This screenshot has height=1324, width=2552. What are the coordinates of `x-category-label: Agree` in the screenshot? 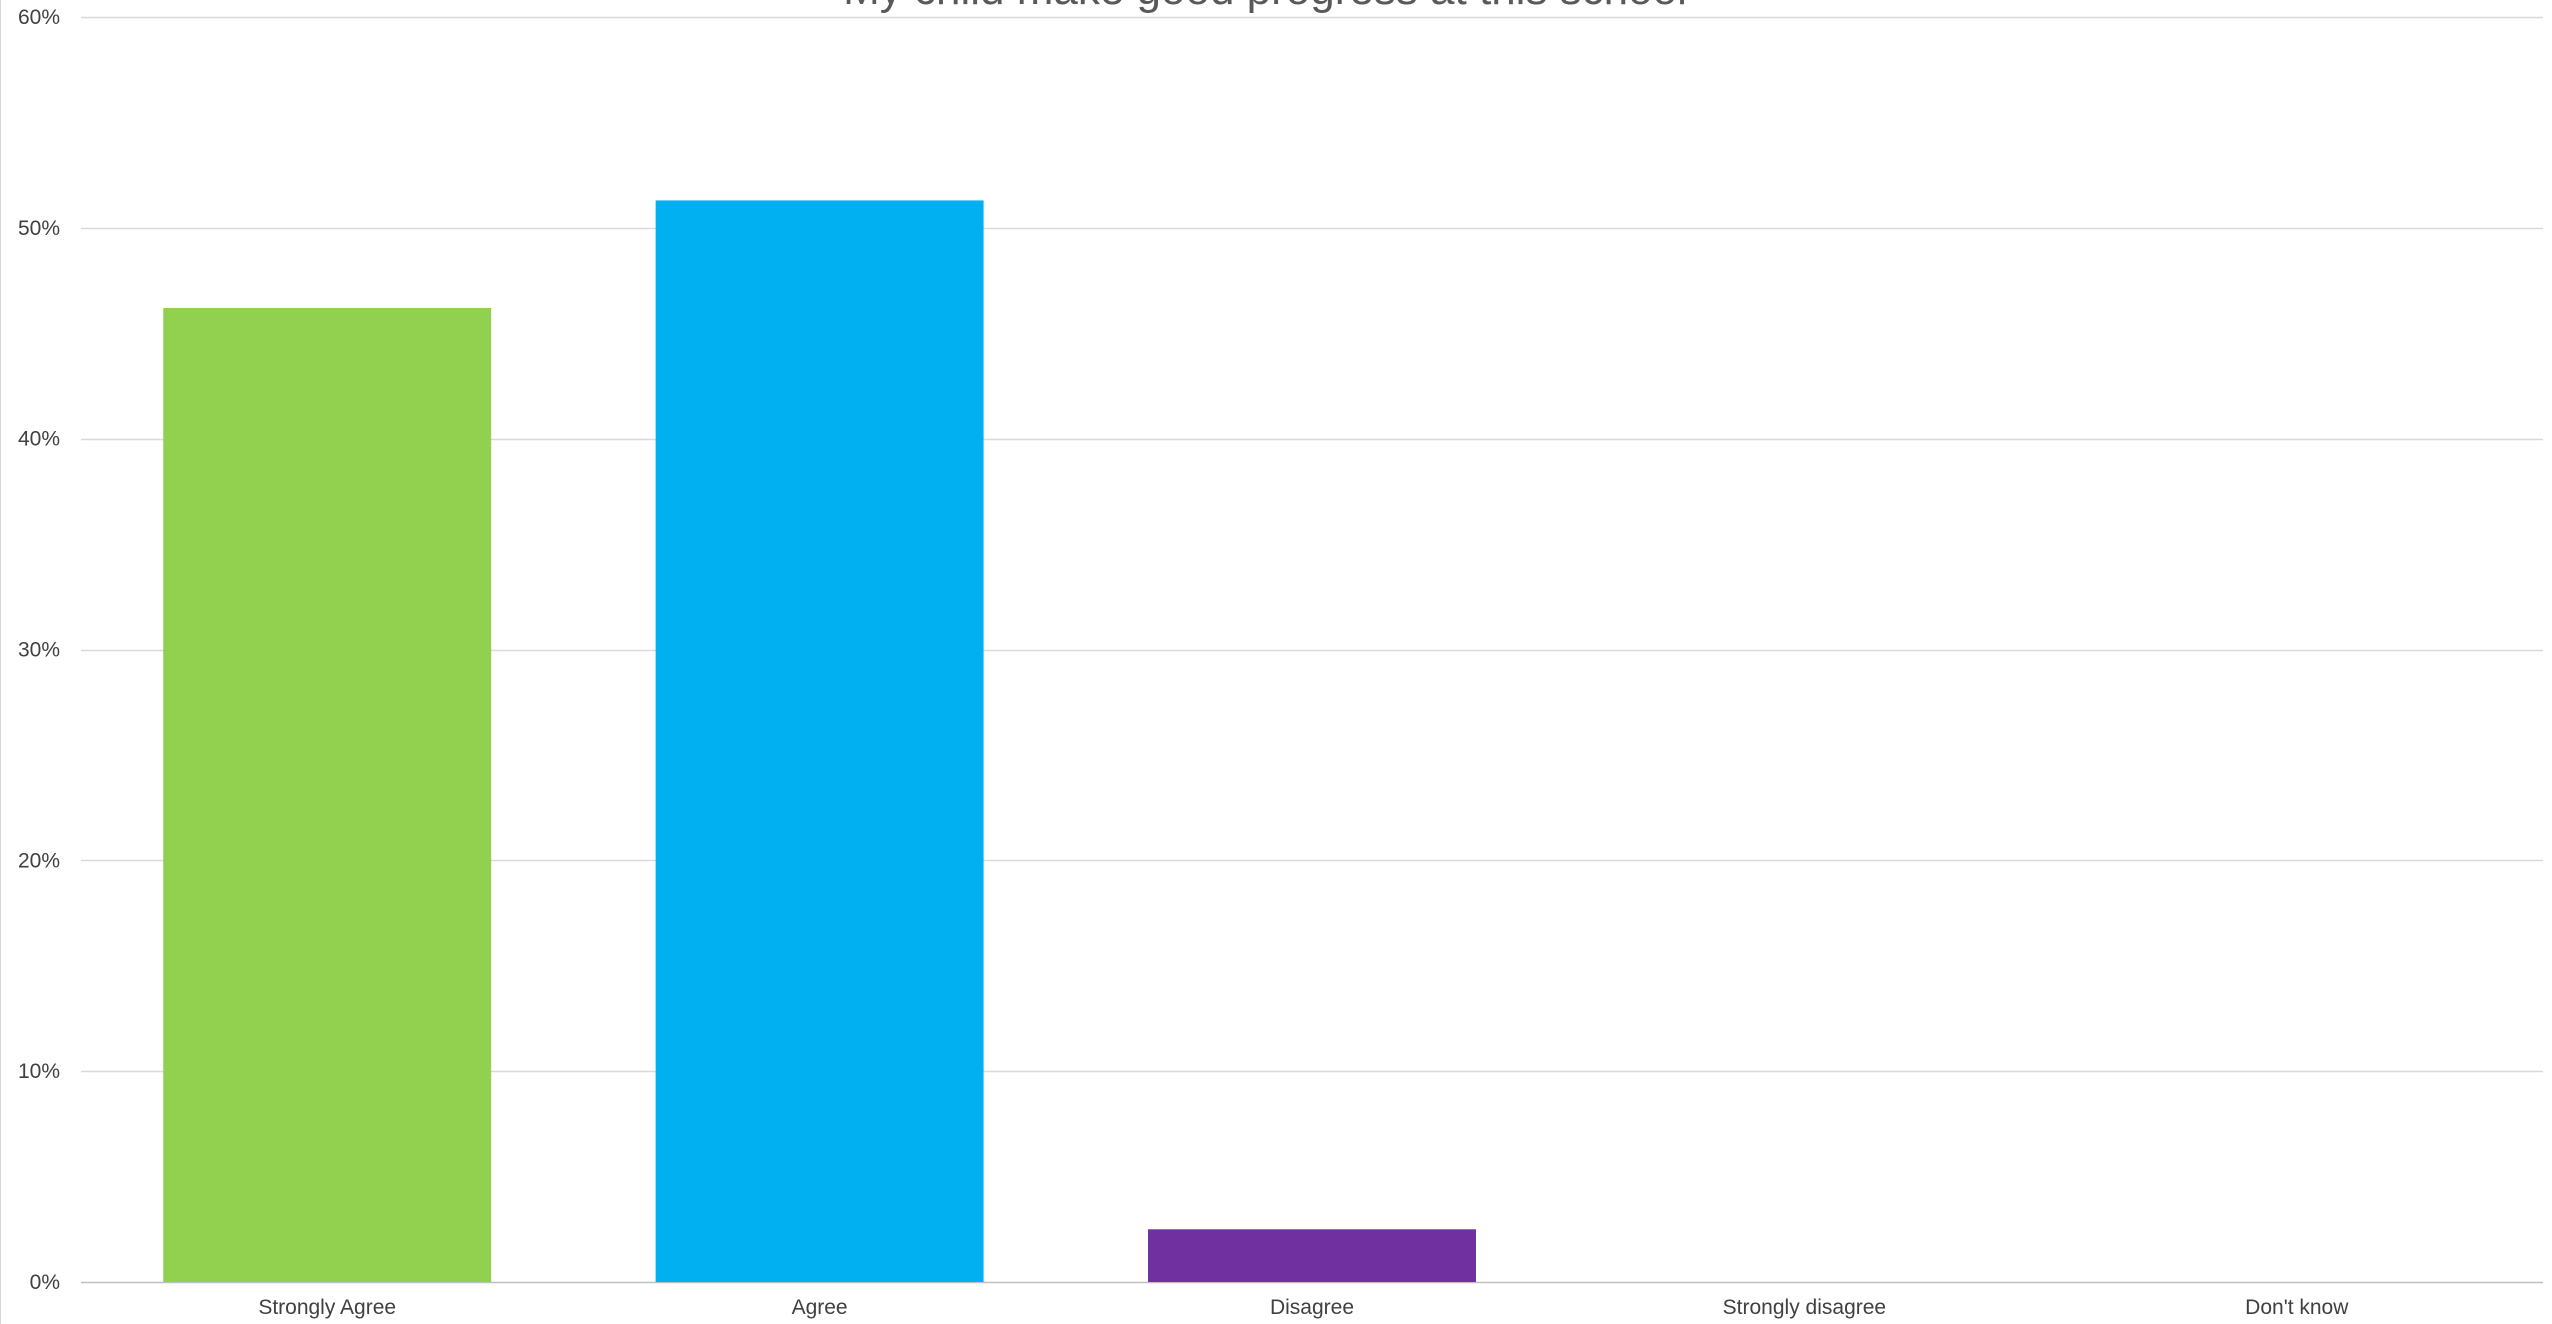 It's located at (820, 1307).